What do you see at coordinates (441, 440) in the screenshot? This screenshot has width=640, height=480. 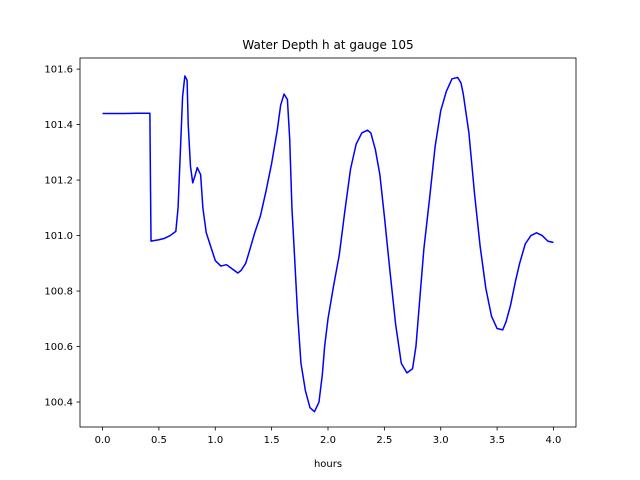 I see `x-tick-label: 3.0` at bounding box center [441, 440].